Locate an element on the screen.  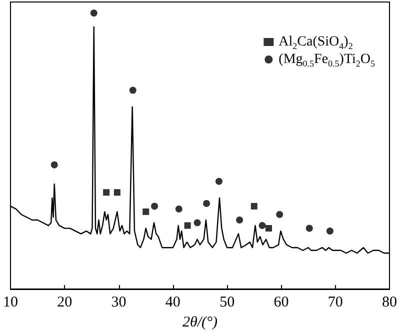
x-tick-label: 50 is located at coordinates (227, 302).